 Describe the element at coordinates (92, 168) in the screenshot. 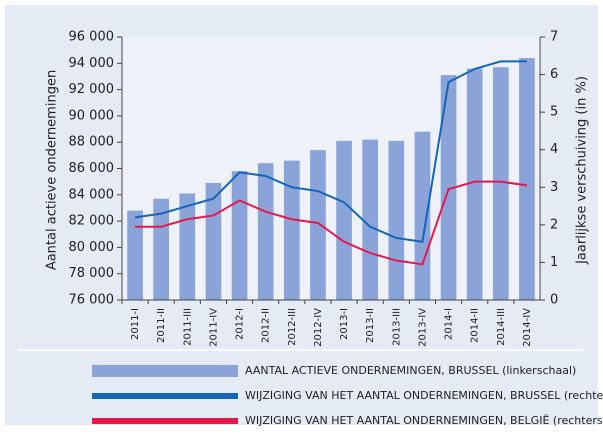

I see `y-tick-label: 86 000` at that location.